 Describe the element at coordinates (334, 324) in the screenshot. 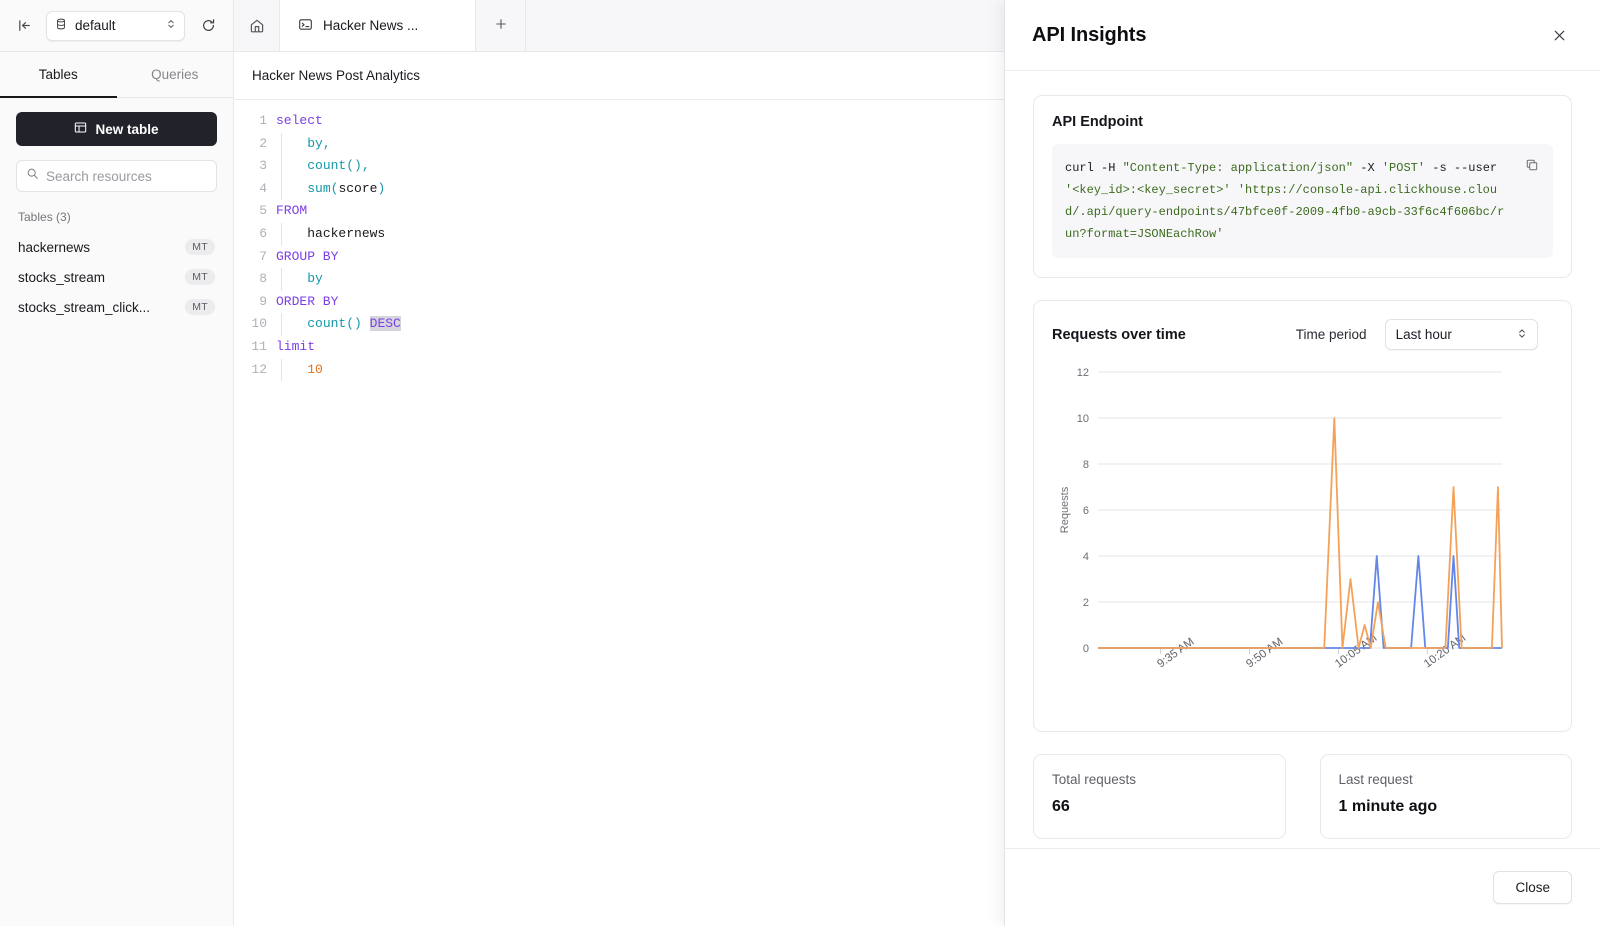

I see `editor-token: count()` at that location.